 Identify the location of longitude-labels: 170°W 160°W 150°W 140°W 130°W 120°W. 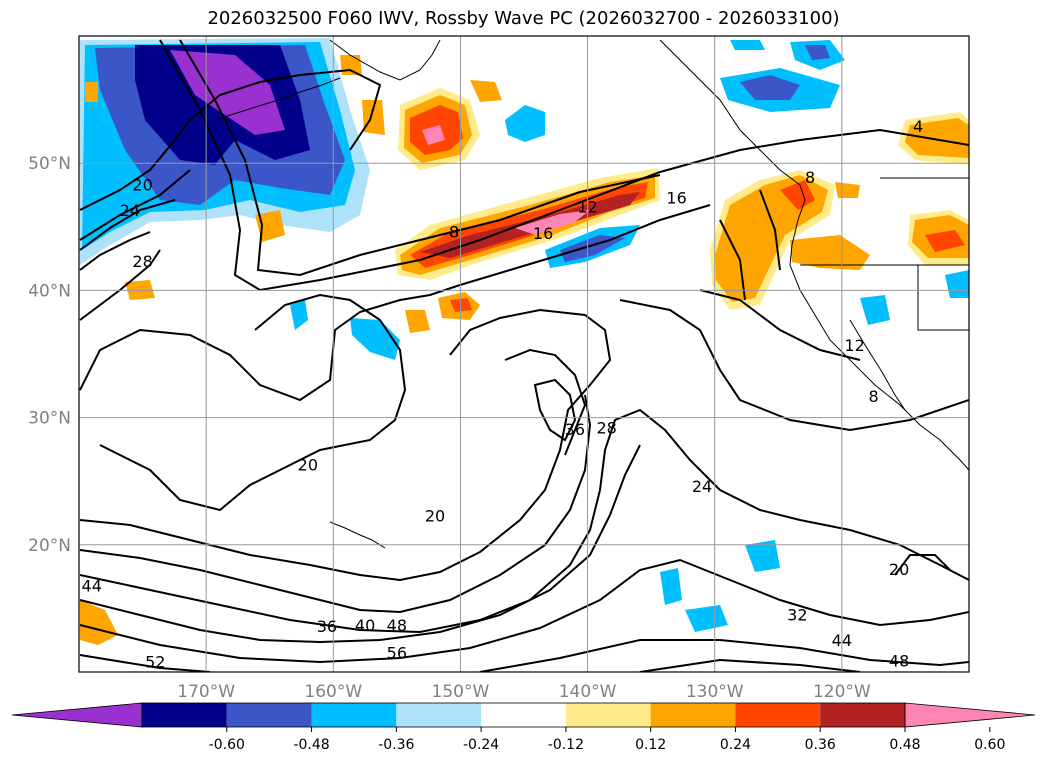
(524, 692).